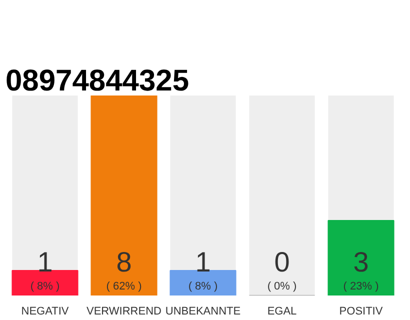 This screenshot has width=410, height=320. What do you see at coordinates (361, 269) in the screenshot?
I see `data-label: 3 ( 23% )` at bounding box center [361, 269].